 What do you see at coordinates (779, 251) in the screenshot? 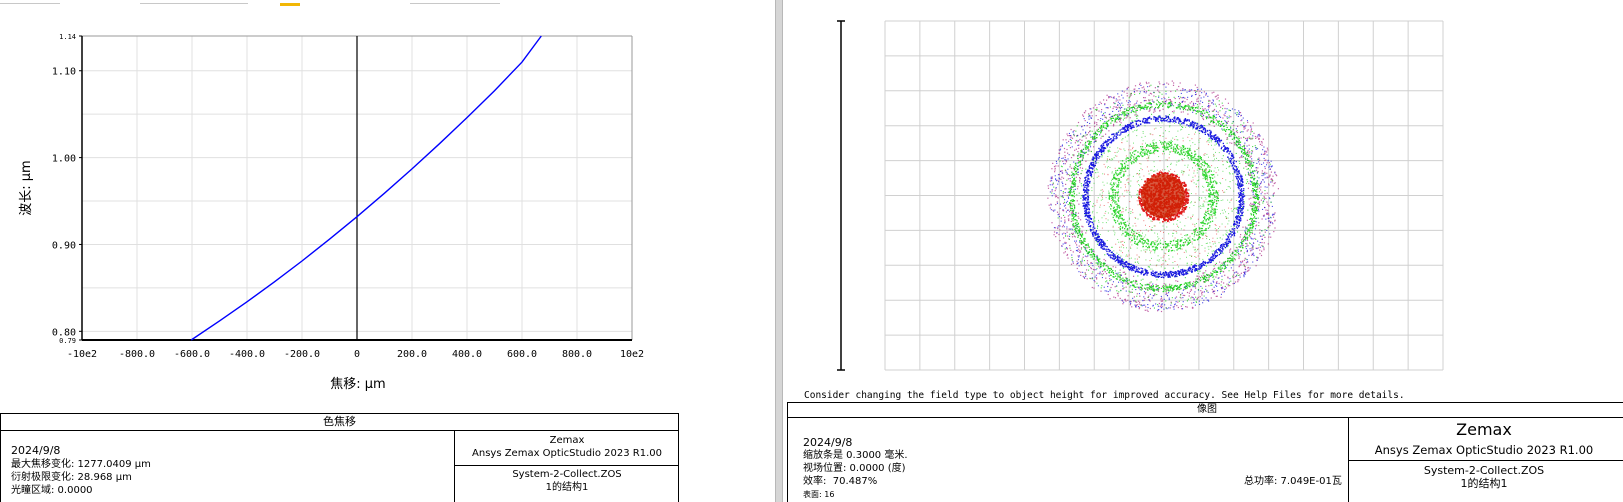
I see `pane-splitter` at bounding box center [779, 251].